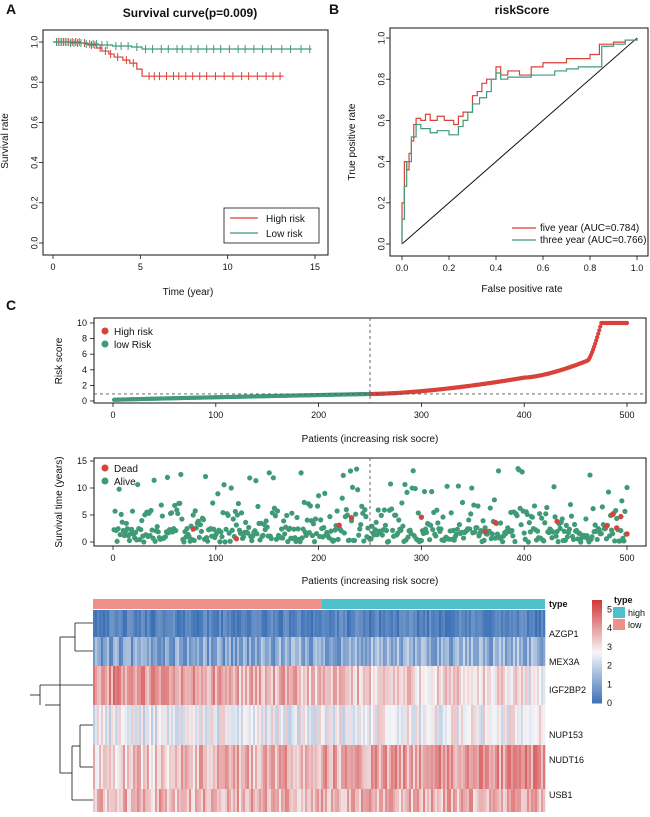 Image resolution: width=650 pixels, height=817 pixels. I want to click on survtime-dead-point, so click(606, 526).